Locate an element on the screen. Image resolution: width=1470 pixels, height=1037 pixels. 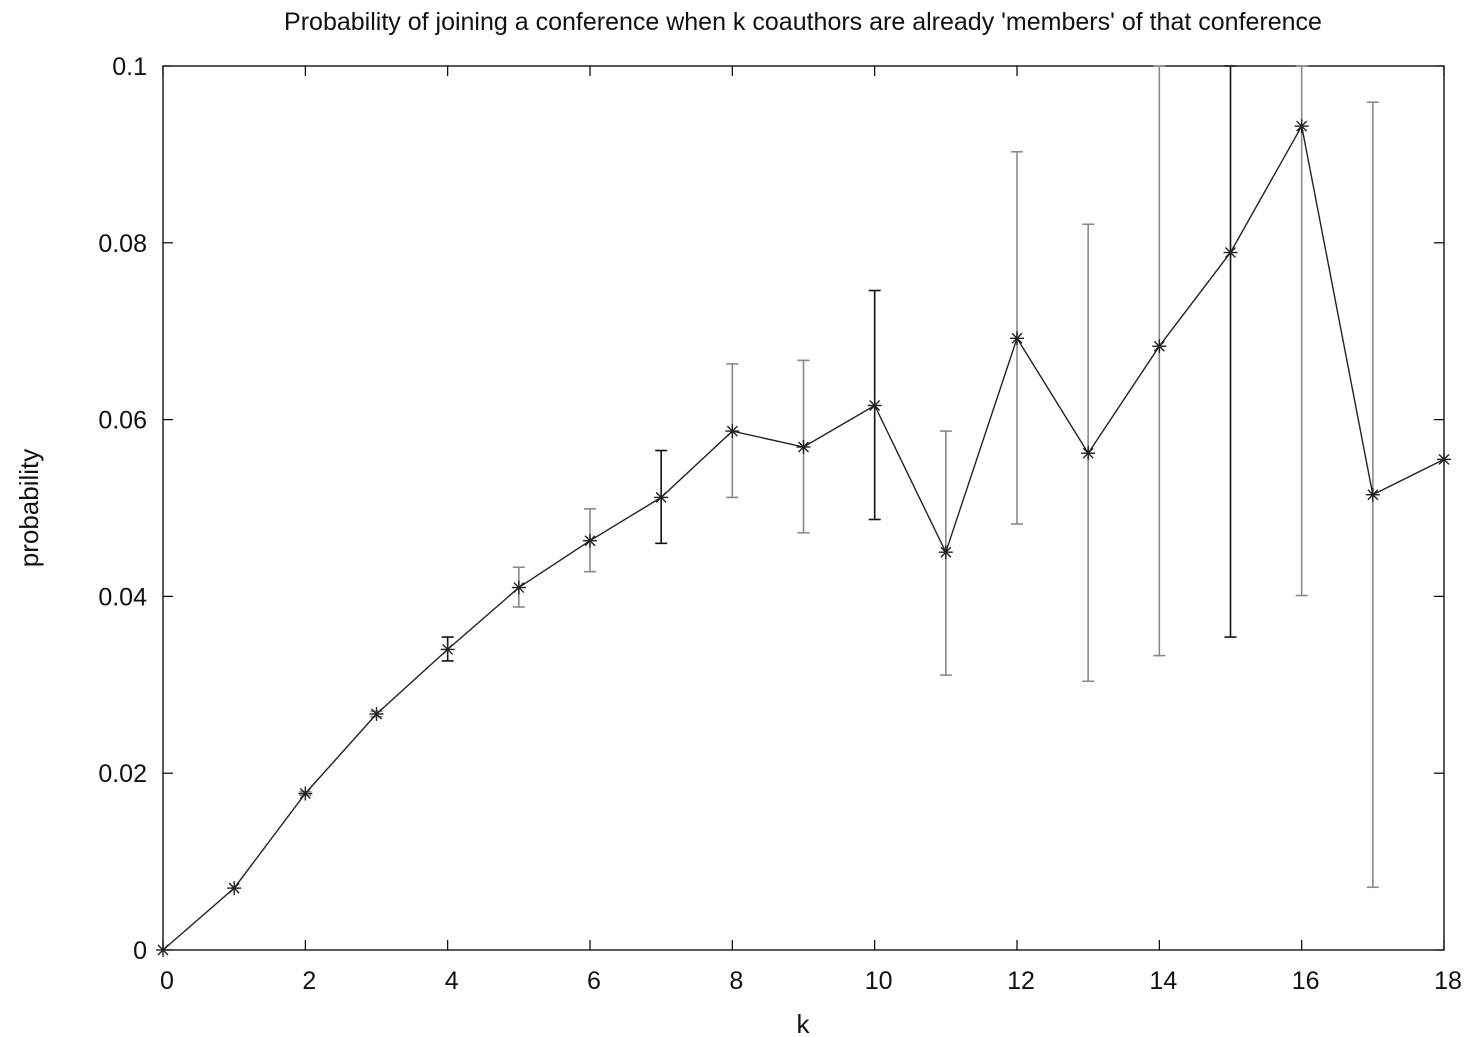
x-axis-label: k is located at coordinates (804, 1023).